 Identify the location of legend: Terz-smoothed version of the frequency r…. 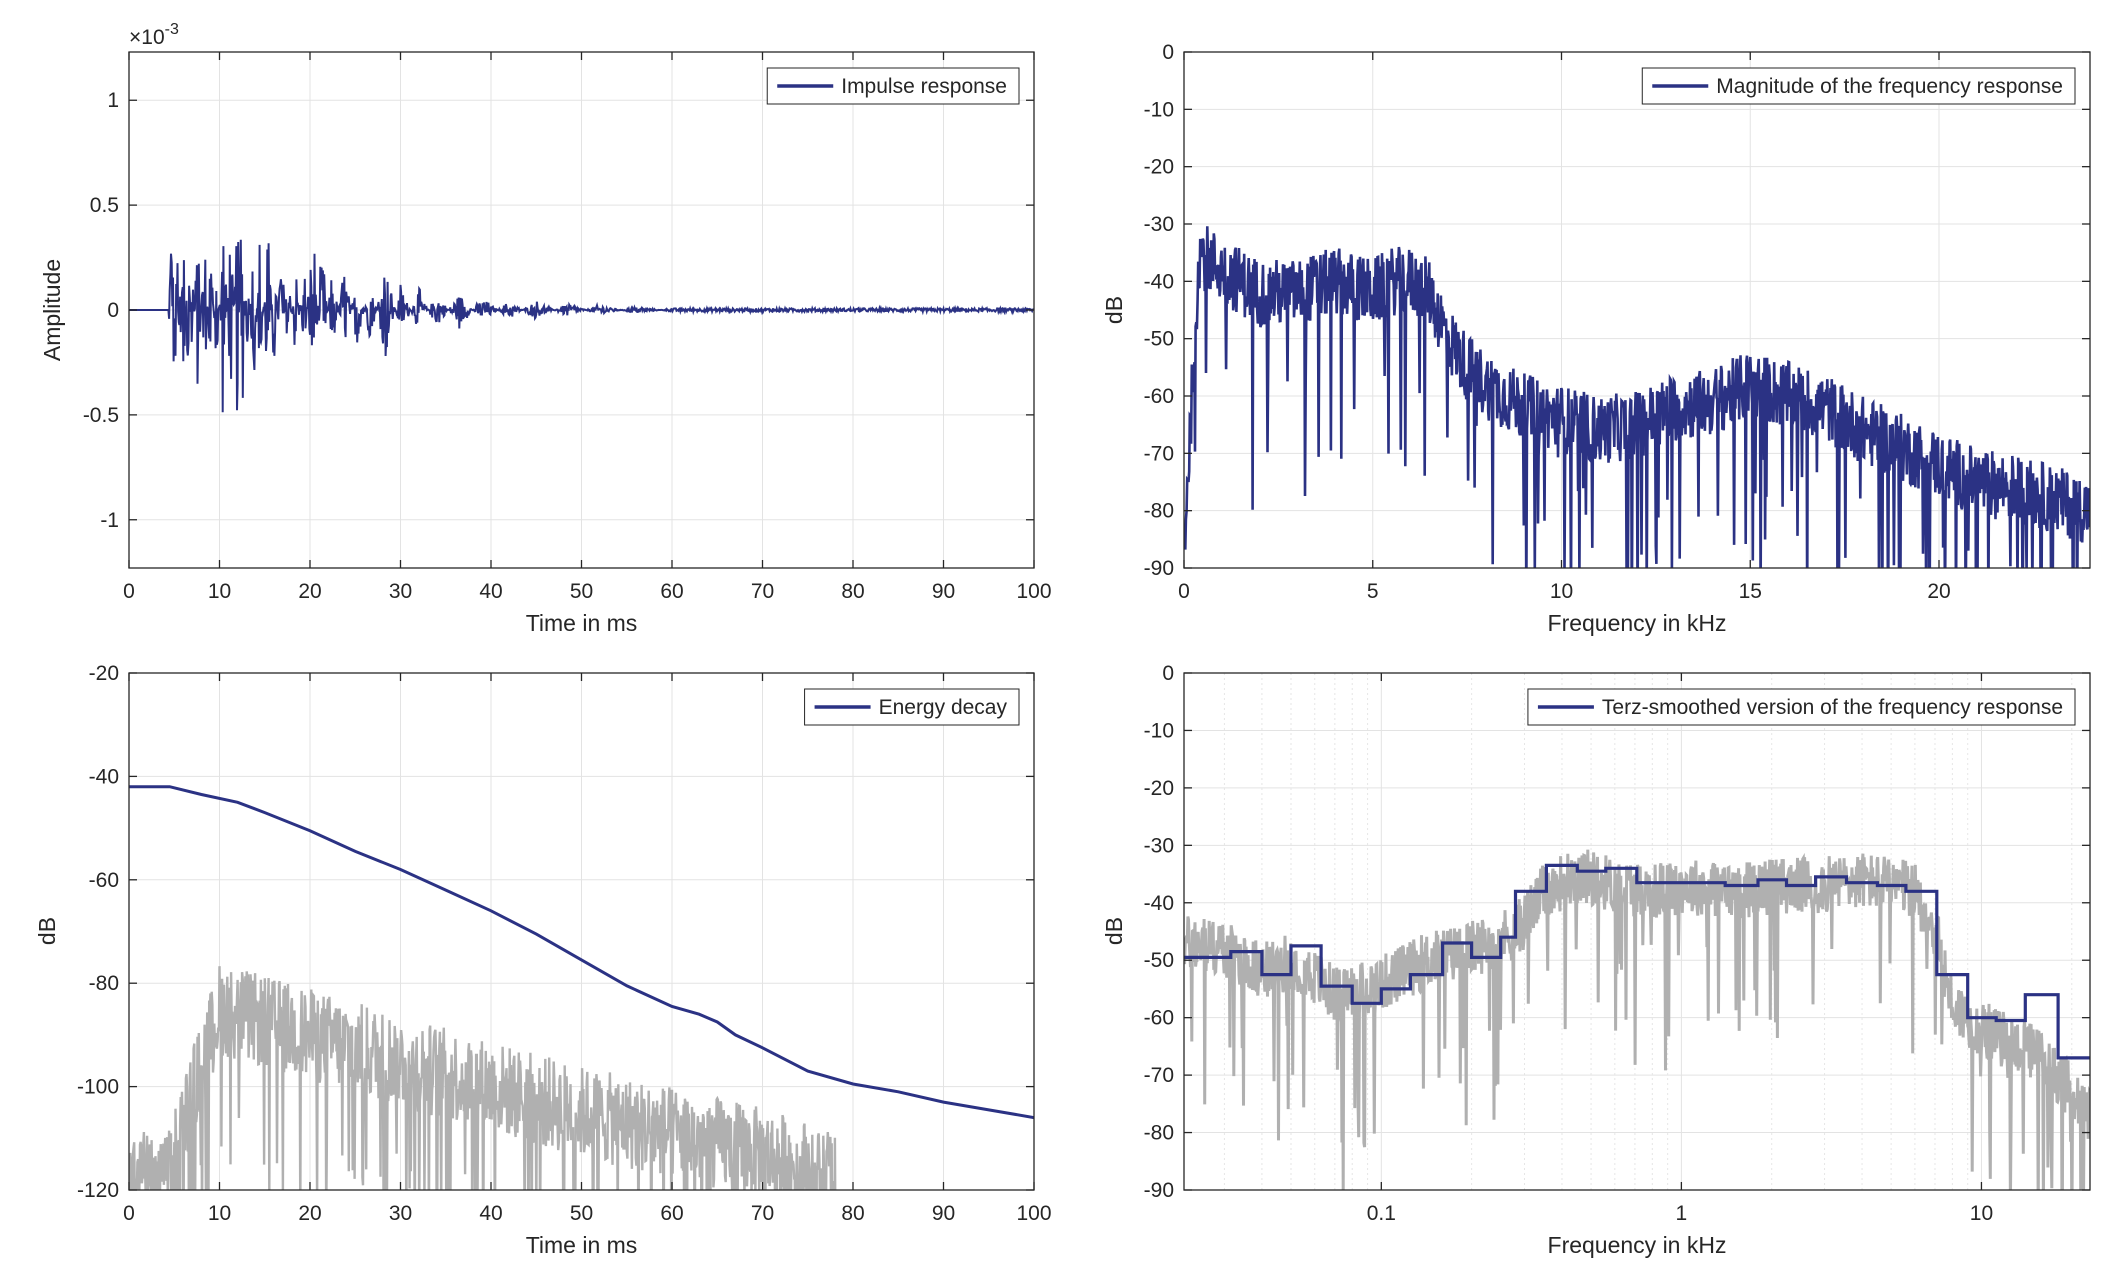
(1801, 707).